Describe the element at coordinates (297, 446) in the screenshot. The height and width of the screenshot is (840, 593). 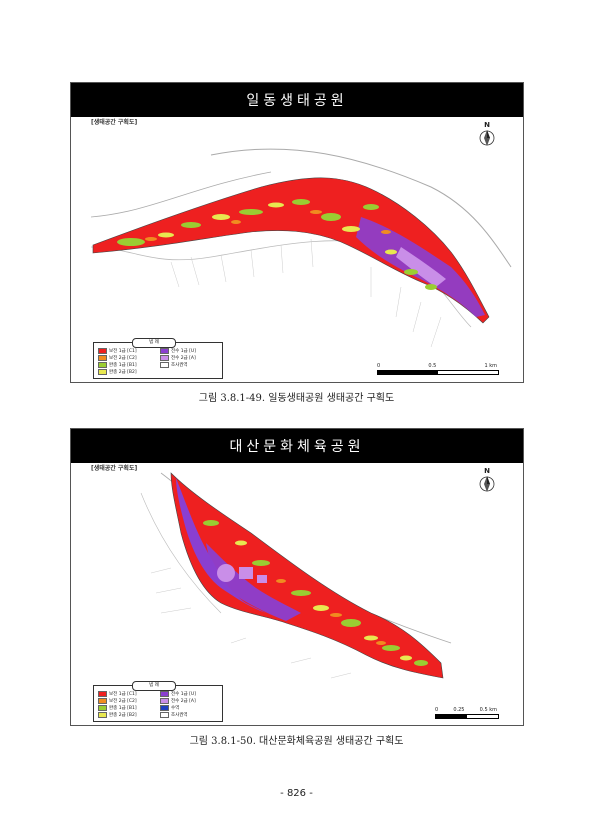
I see `figure-title: 대산문화체육공원` at that location.